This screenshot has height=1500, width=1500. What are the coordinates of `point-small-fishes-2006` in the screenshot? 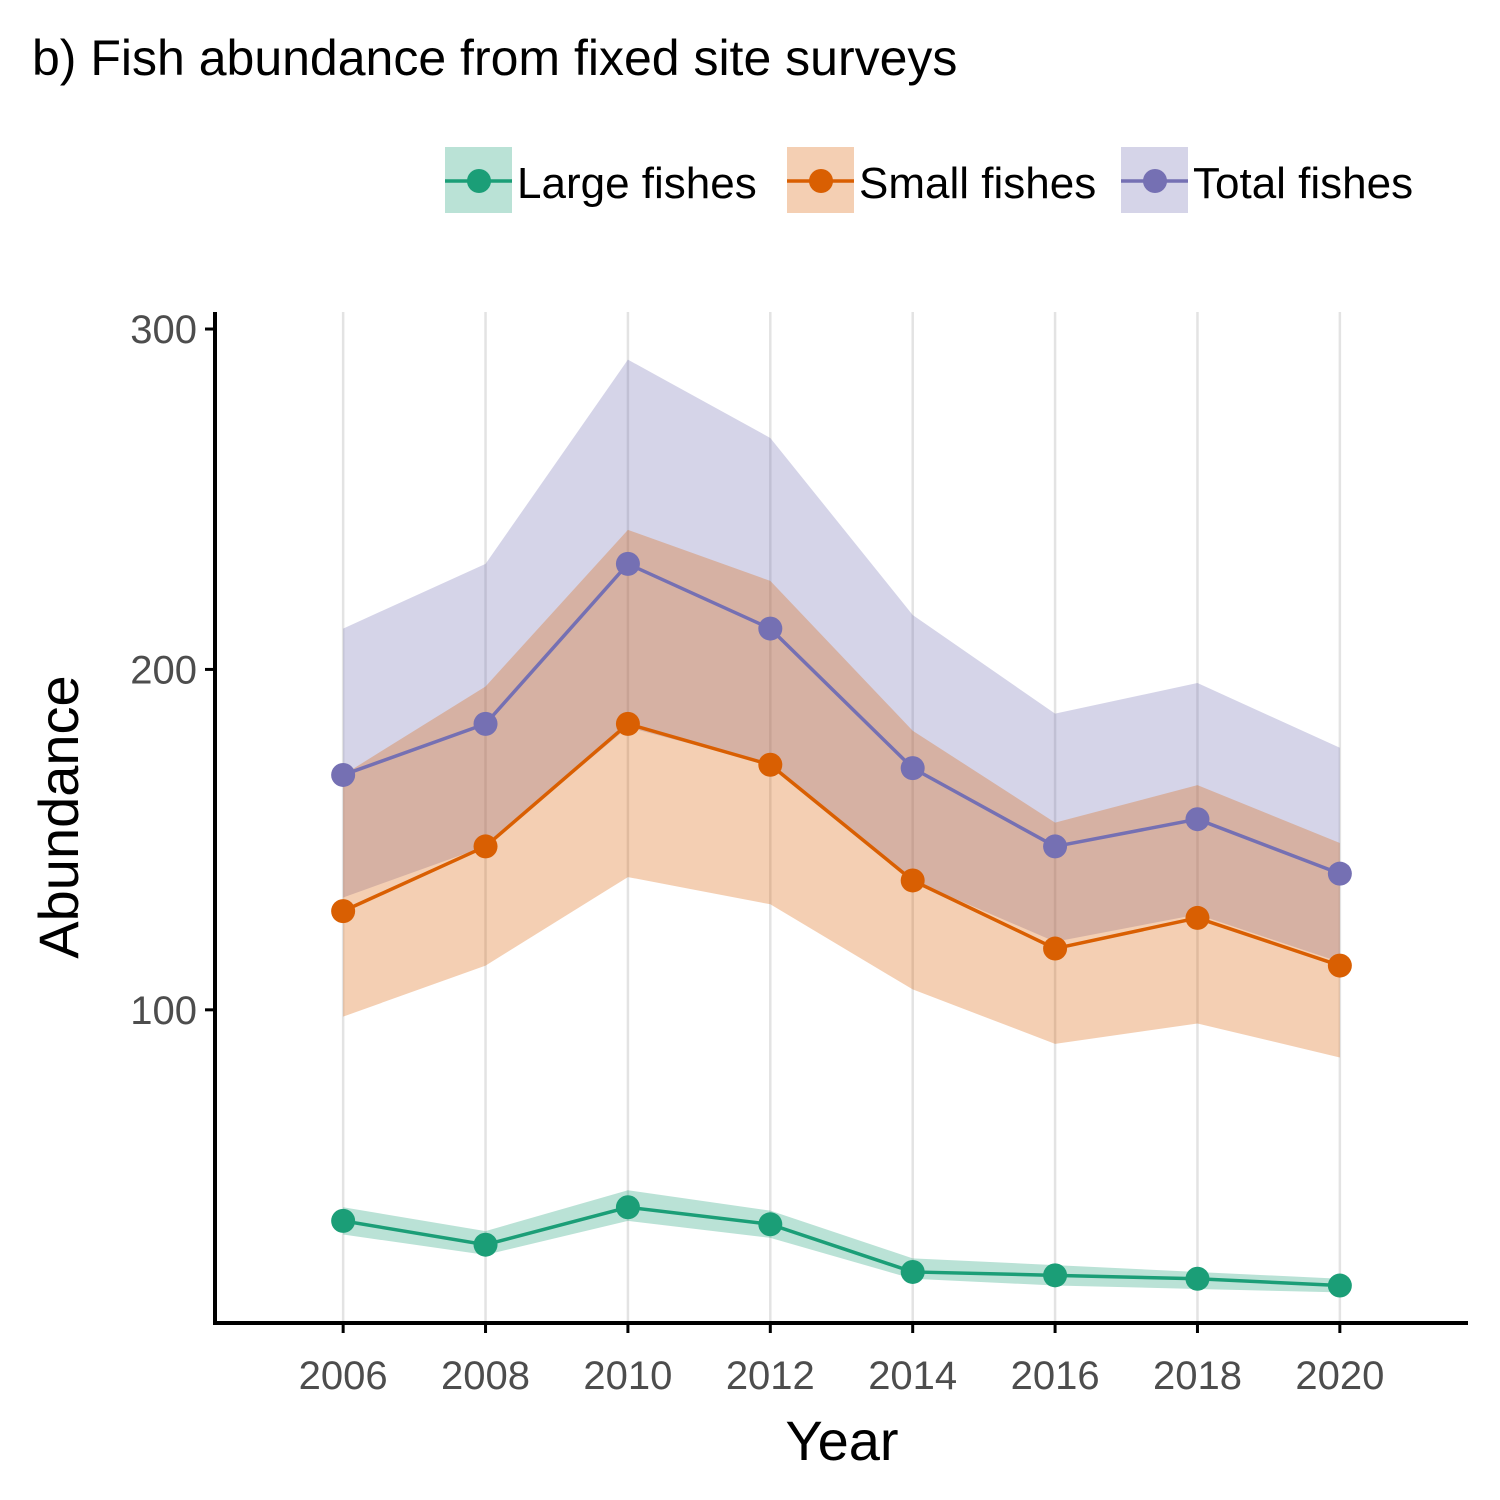 It's located at (343, 911).